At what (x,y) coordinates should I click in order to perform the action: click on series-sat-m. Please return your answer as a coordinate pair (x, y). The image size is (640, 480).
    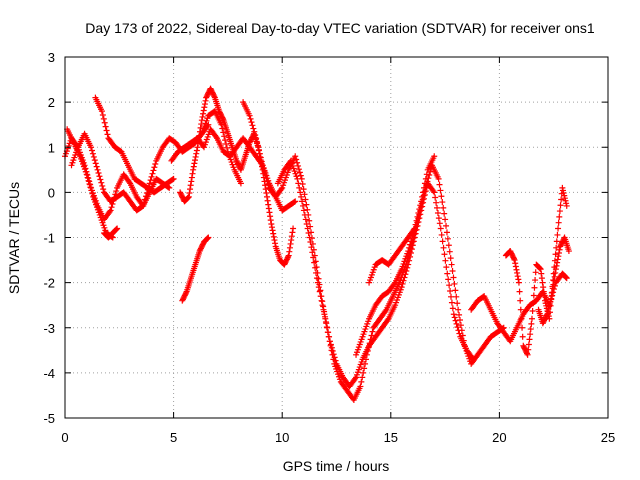
    Looking at the image, I should click on (392, 255).